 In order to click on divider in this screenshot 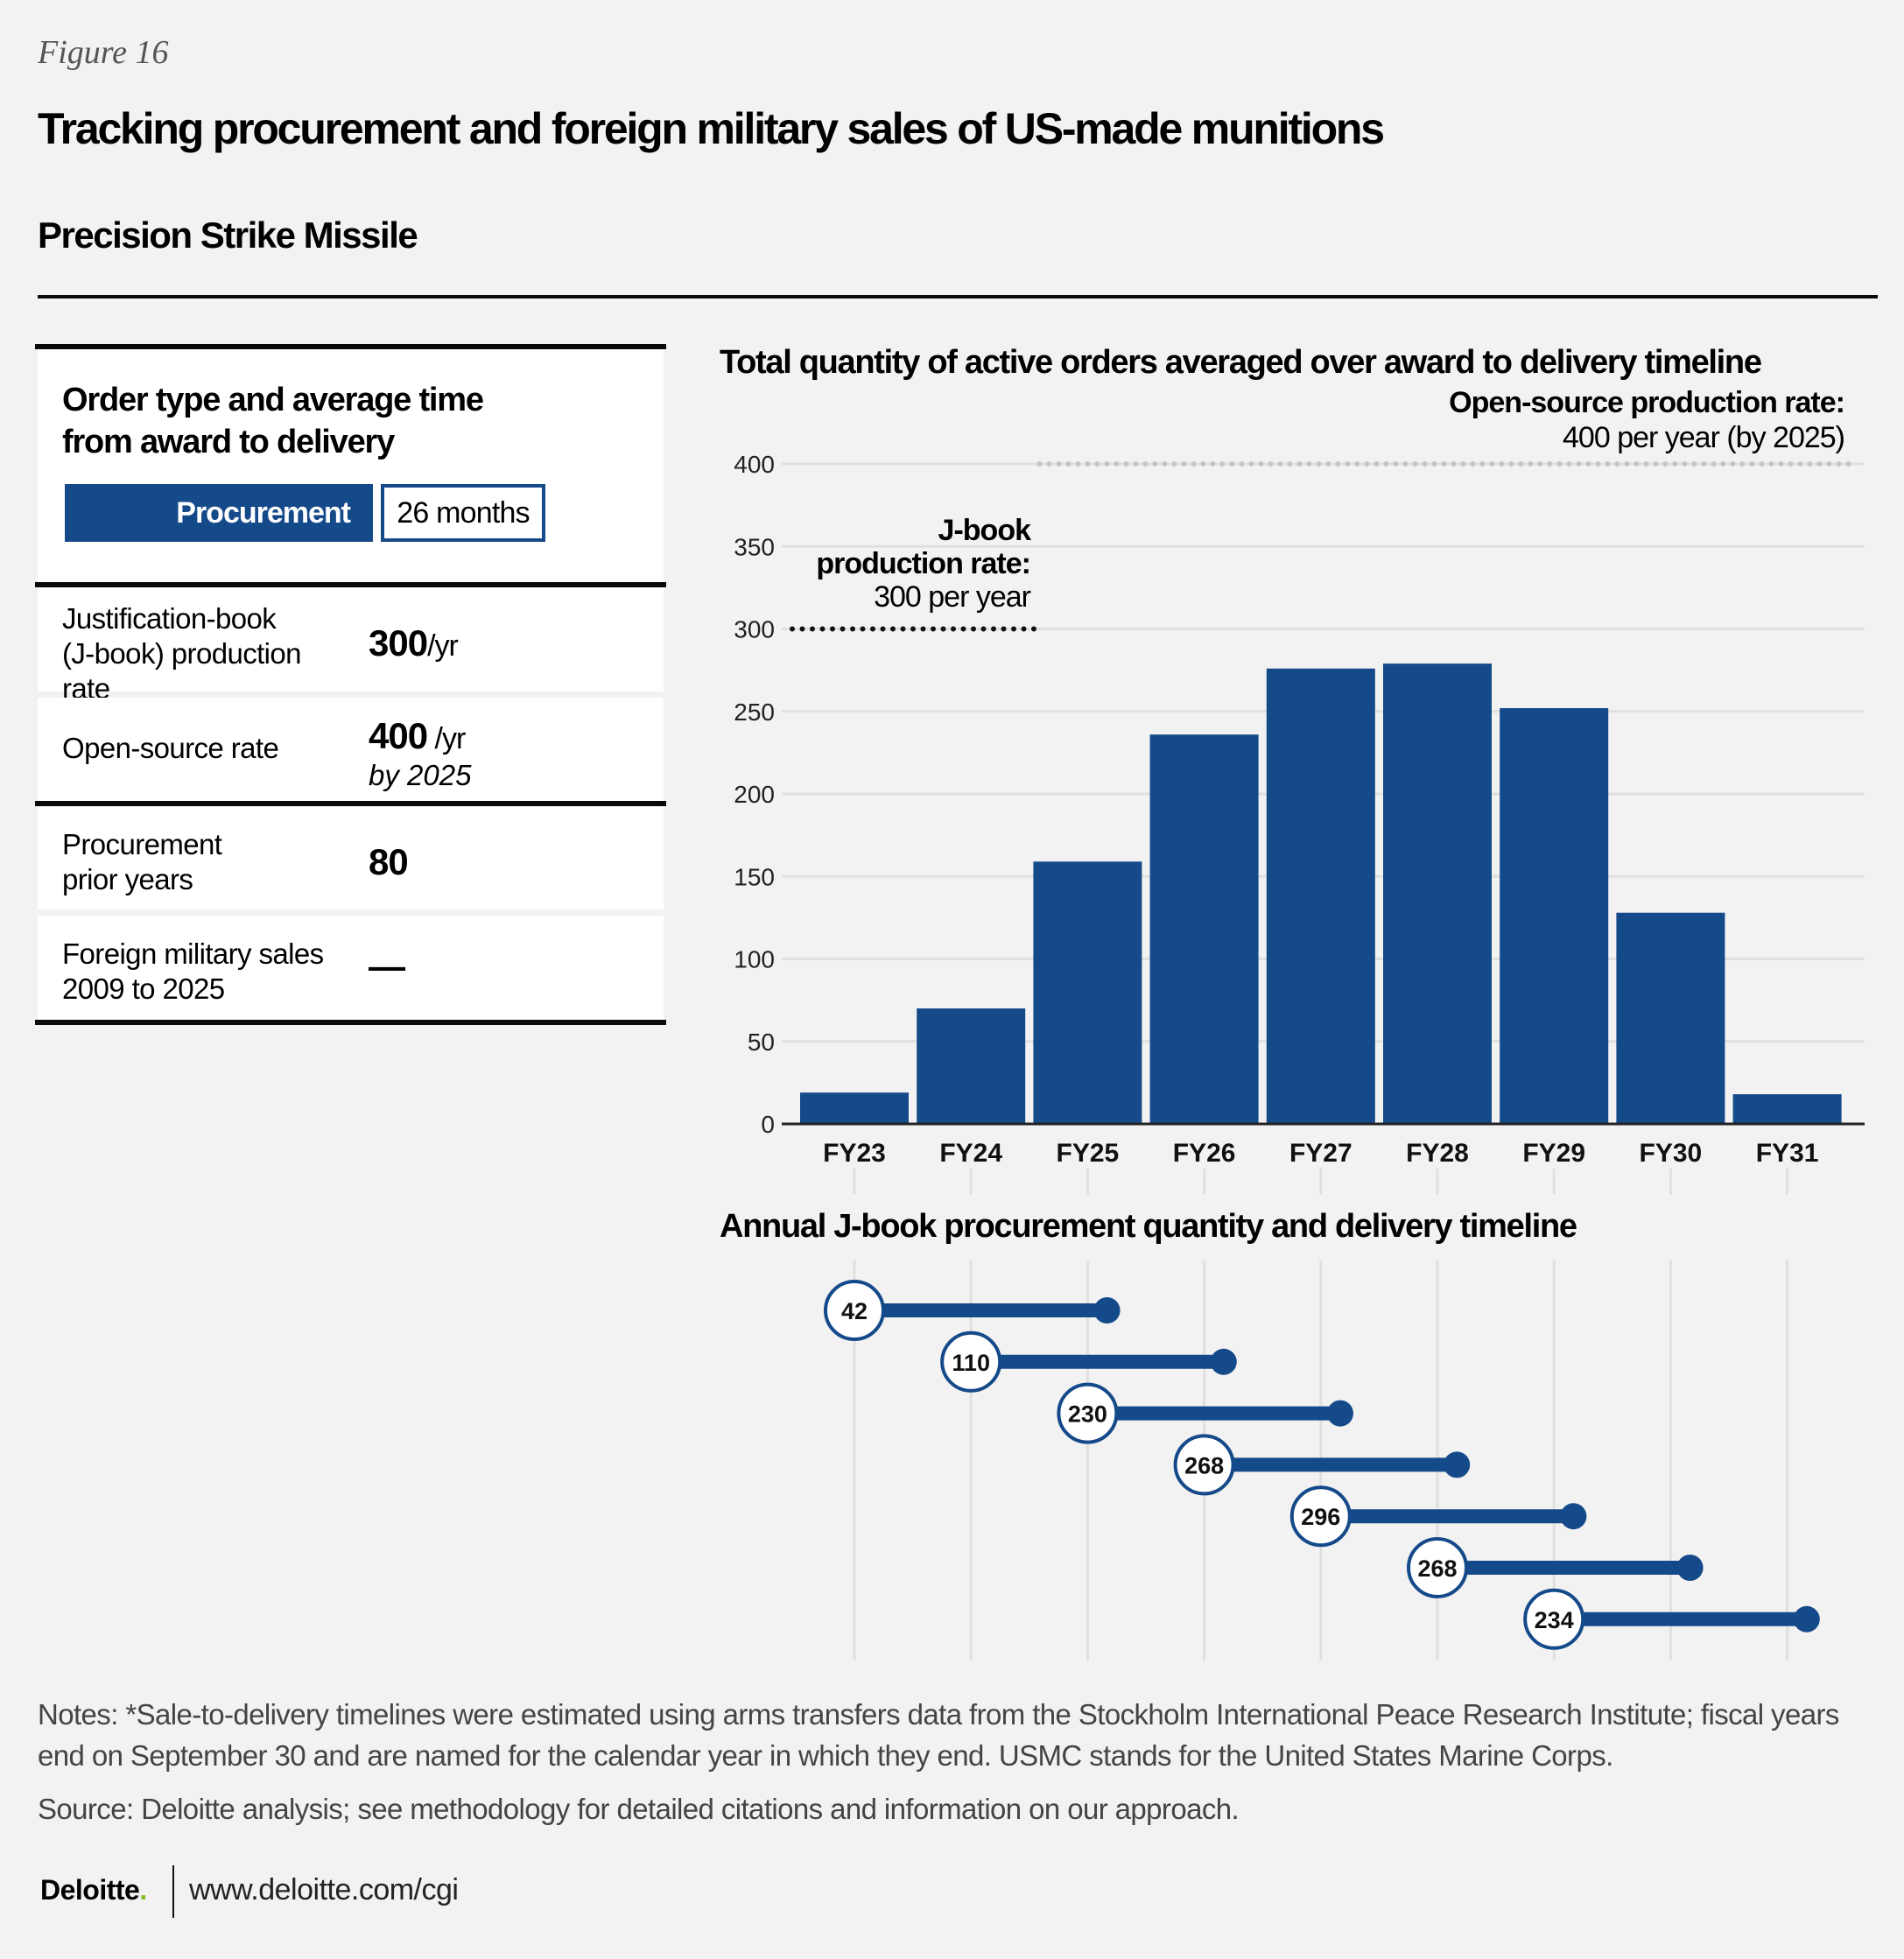, I will do `click(958, 296)`.